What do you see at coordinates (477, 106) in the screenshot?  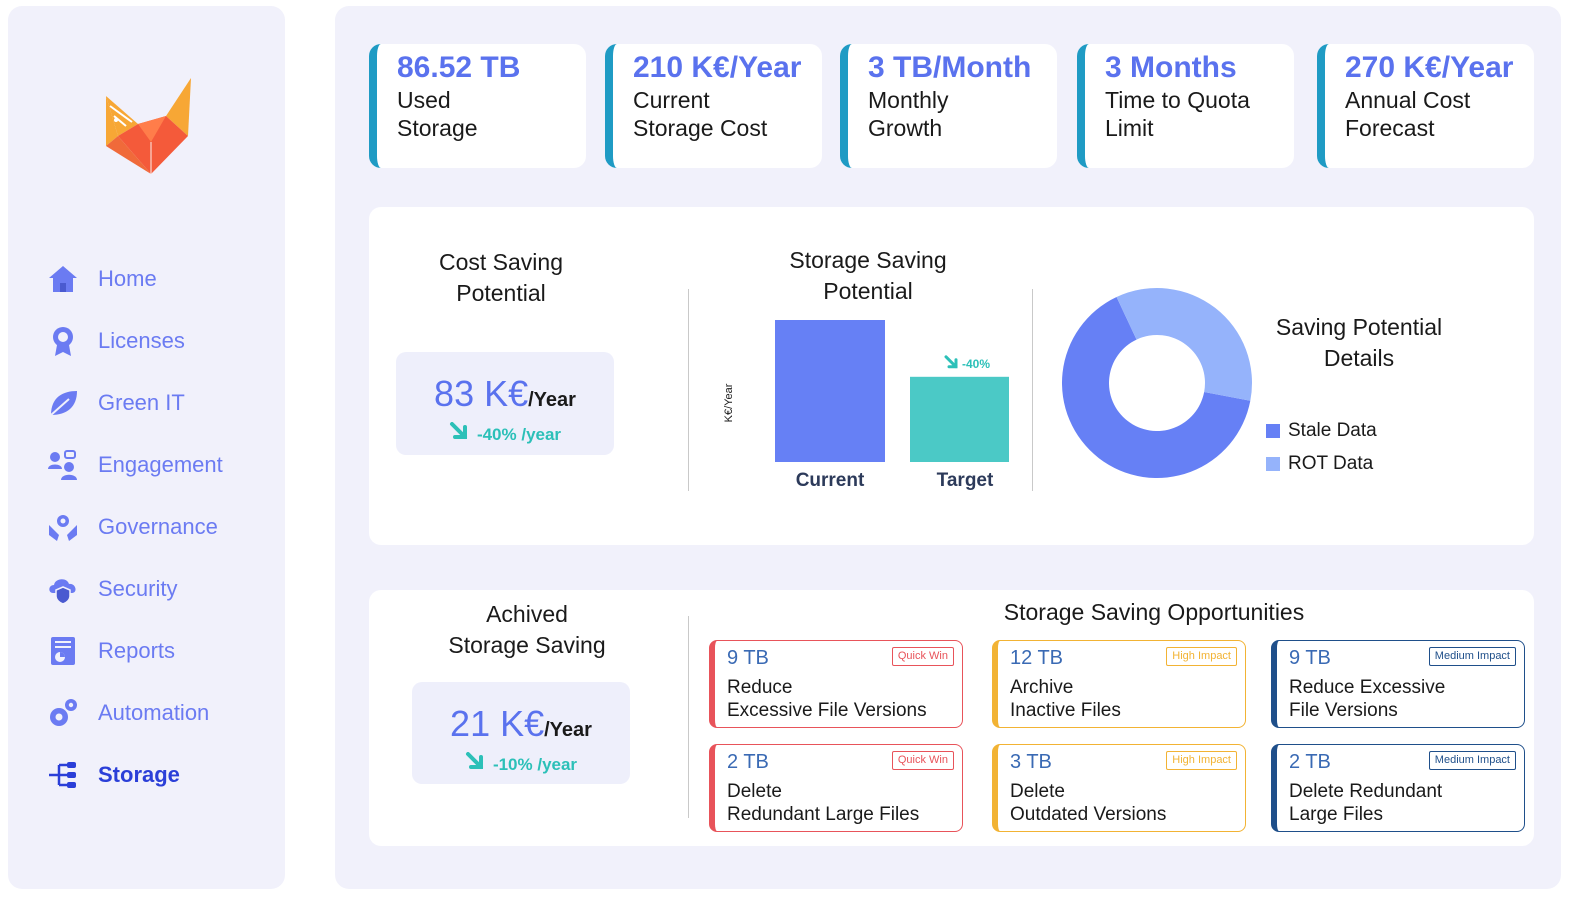 I see `kpi-card-used-storage: 86.52 TB Used Storage` at bounding box center [477, 106].